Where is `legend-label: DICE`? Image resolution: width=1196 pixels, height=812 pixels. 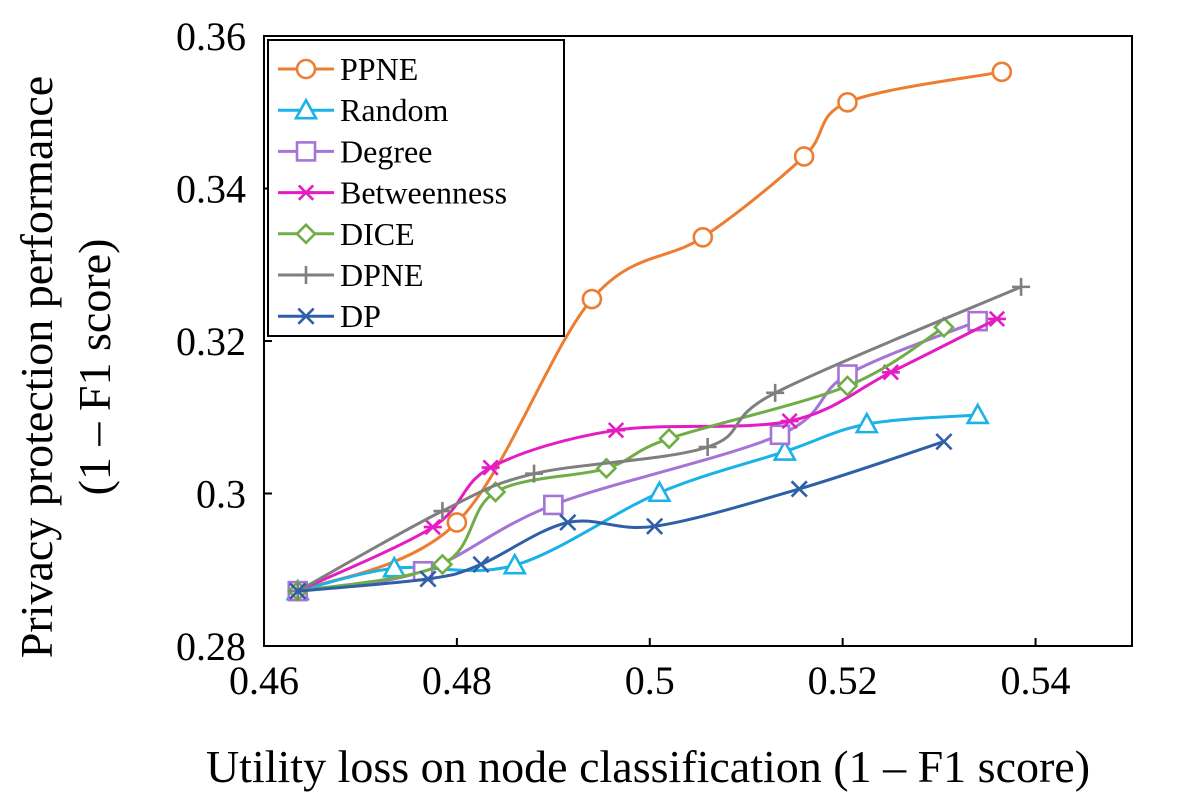
legend-label: DICE is located at coordinates (377, 234).